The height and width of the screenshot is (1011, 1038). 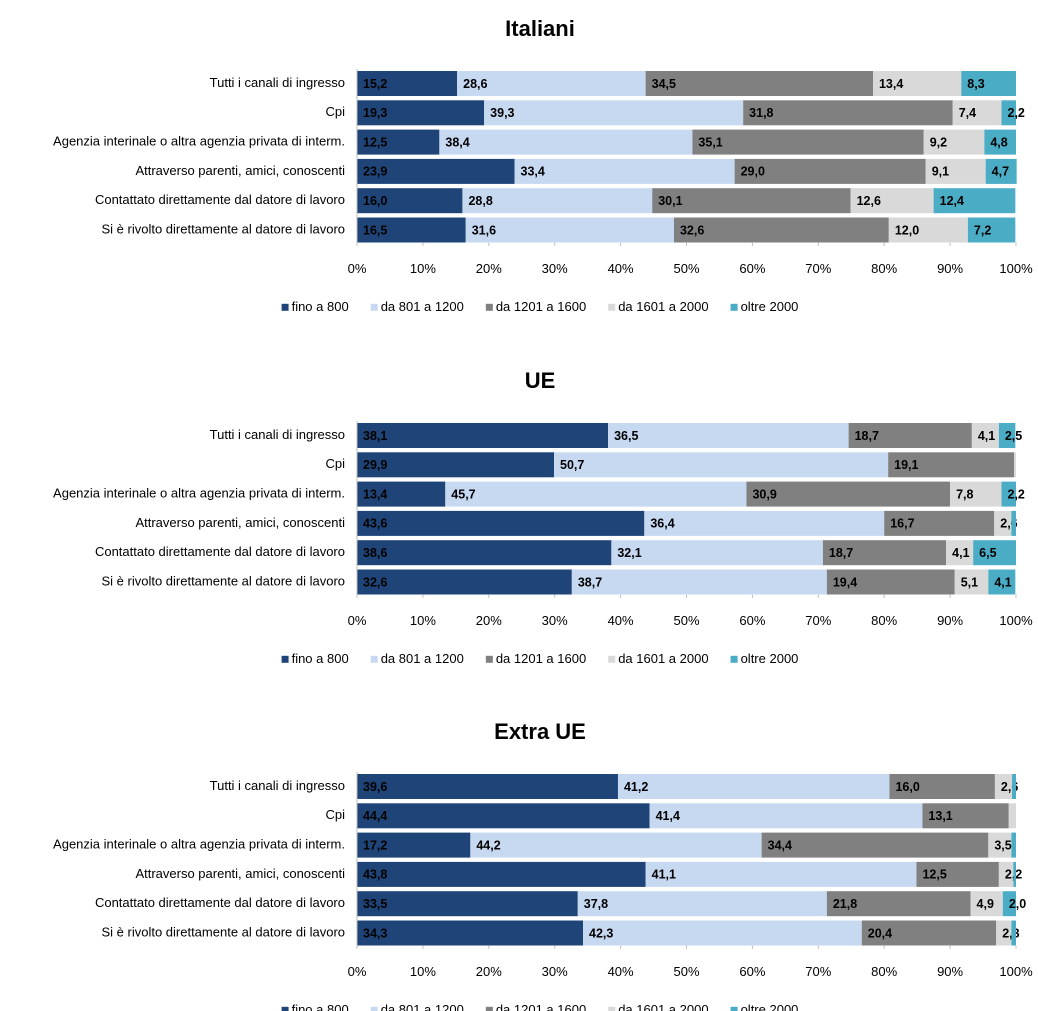 I want to click on value-label: 16,7, so click(x=902, y=524).